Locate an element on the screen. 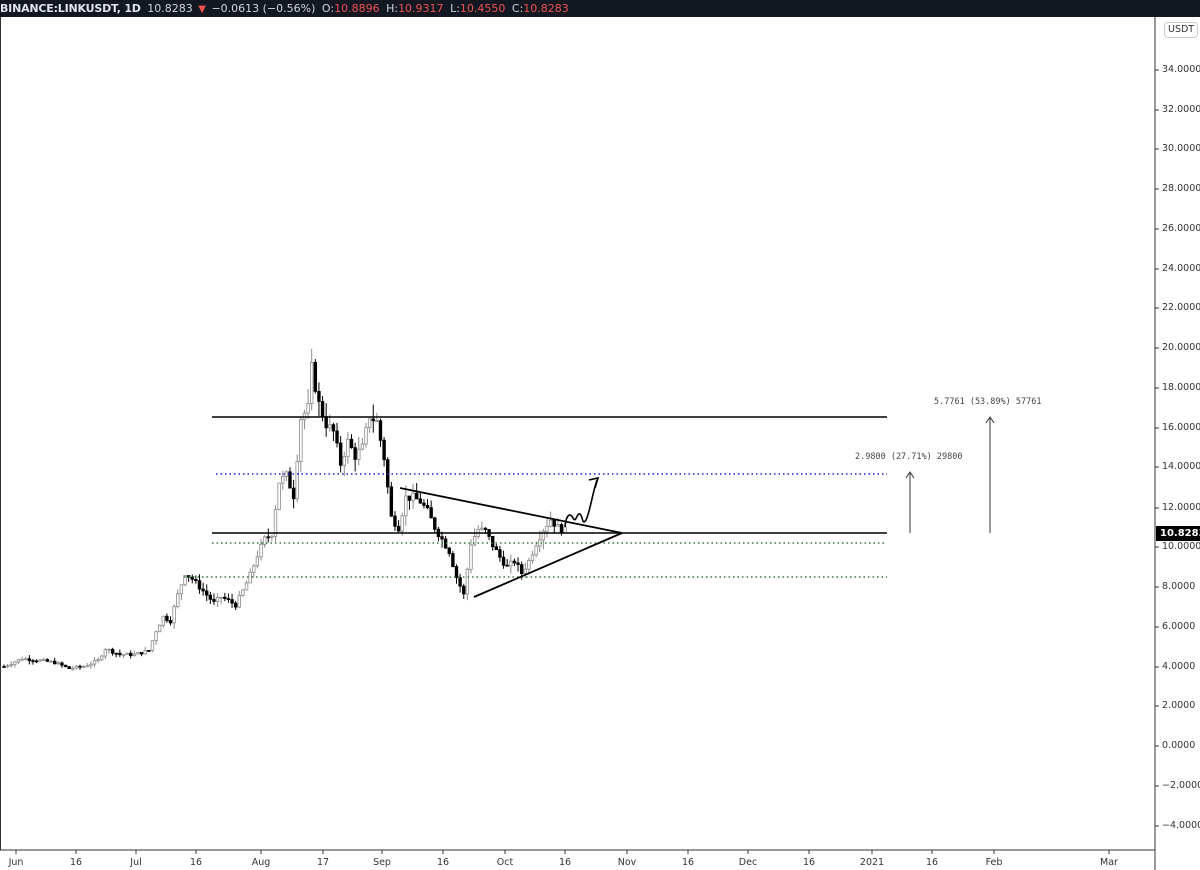 The height and width of the screenshot is (870, 1200). time-tick-label: Oct is located at coordinates (505, 862).